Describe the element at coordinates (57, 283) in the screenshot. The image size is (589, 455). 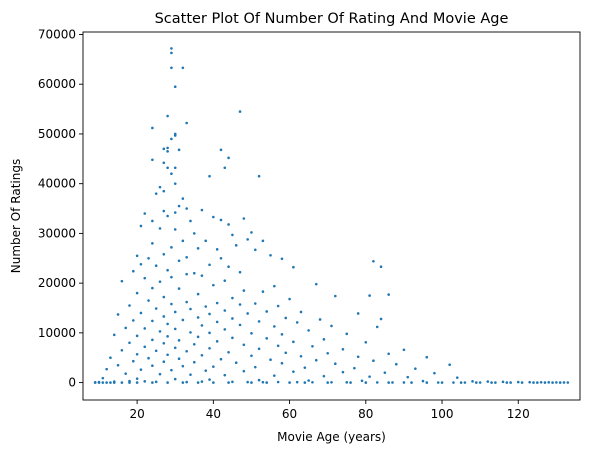
I see `y-tick-label: 20000` at that location.